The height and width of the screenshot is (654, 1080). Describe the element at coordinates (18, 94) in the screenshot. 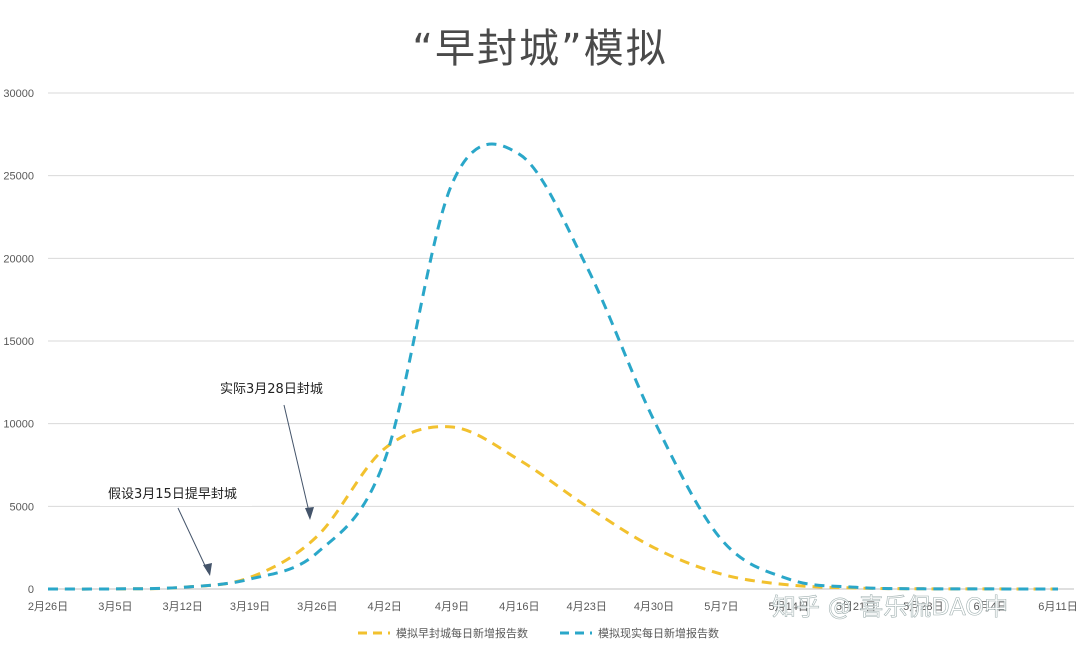

I see `y-tick-label: 30000` at that location.